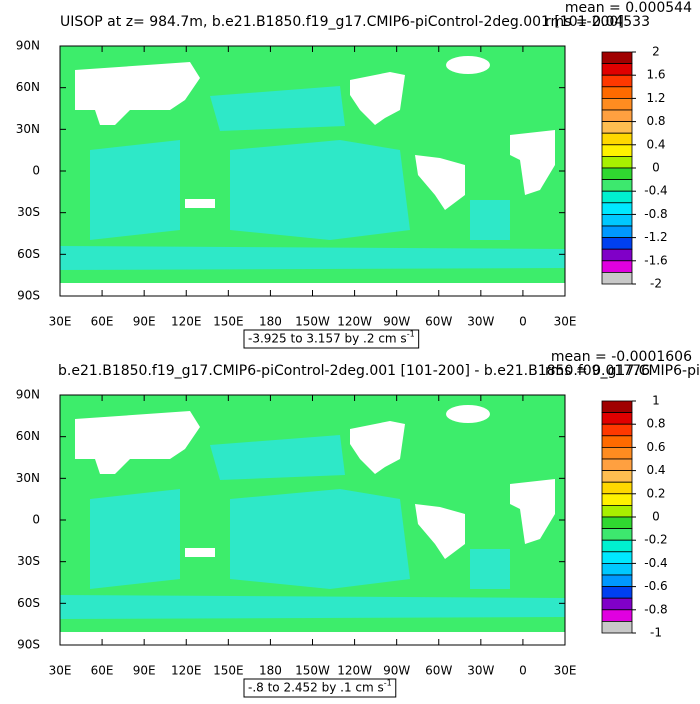  I want to click on colorbar-label: 0.4, so click(655, 470).